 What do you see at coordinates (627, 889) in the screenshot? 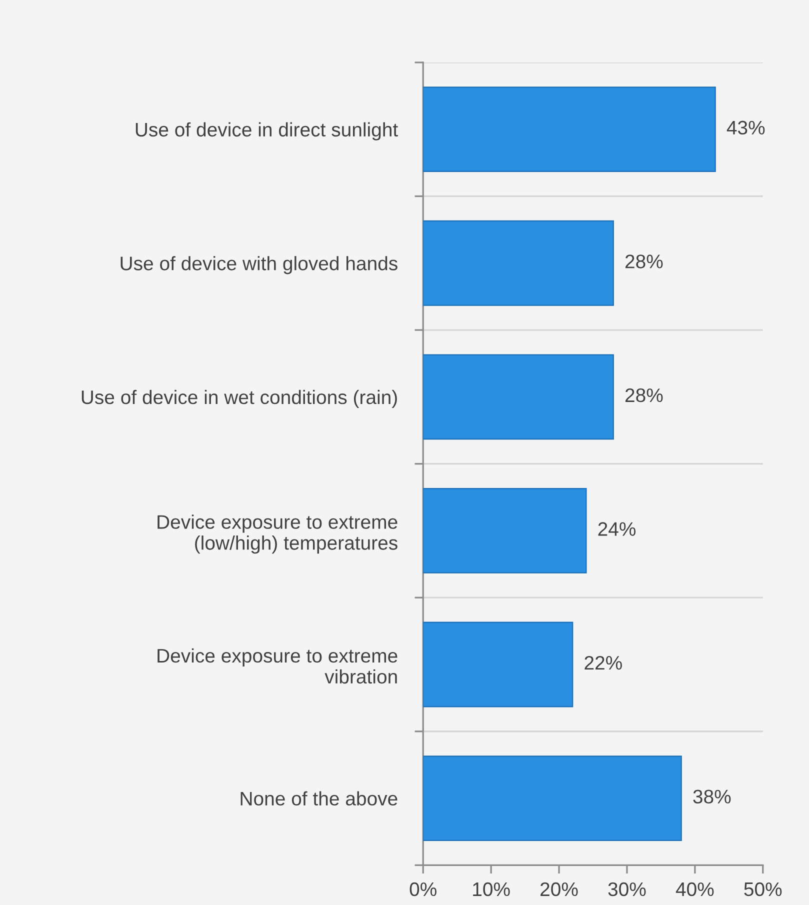
I see `x-tick-label: 30%` at bounding box center [627, 889].